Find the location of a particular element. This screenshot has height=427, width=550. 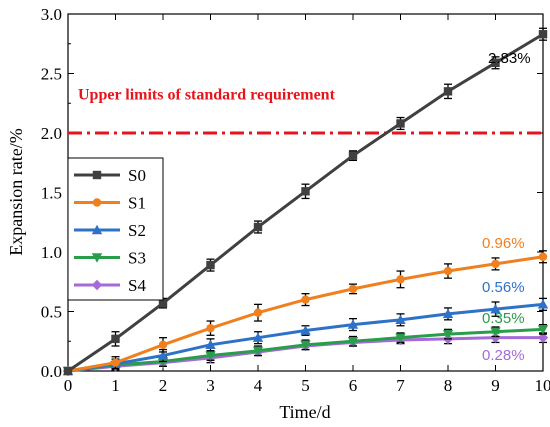

legend: S0 S1 S2 S3 S4 is located at coordinates (115, 229).